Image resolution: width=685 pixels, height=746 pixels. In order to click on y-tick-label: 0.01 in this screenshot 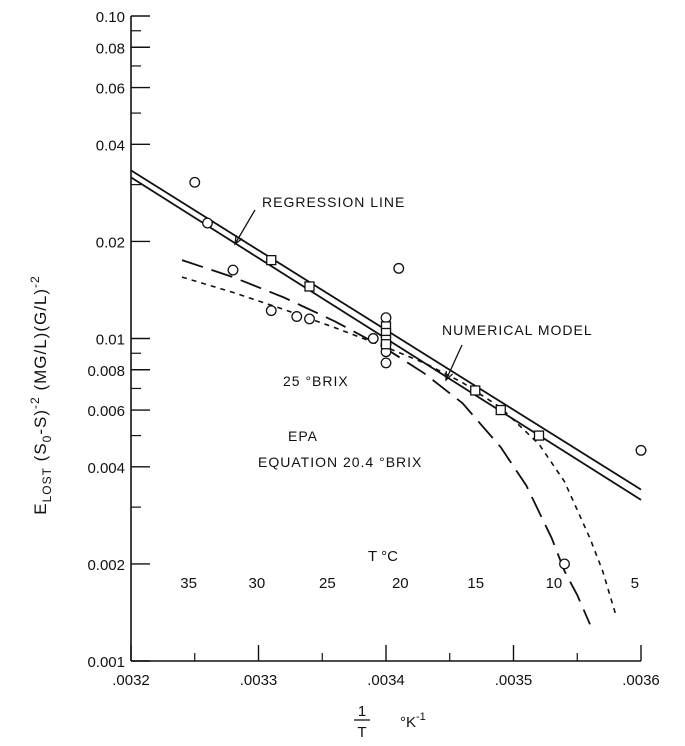, I will do `click(110, 340)`.